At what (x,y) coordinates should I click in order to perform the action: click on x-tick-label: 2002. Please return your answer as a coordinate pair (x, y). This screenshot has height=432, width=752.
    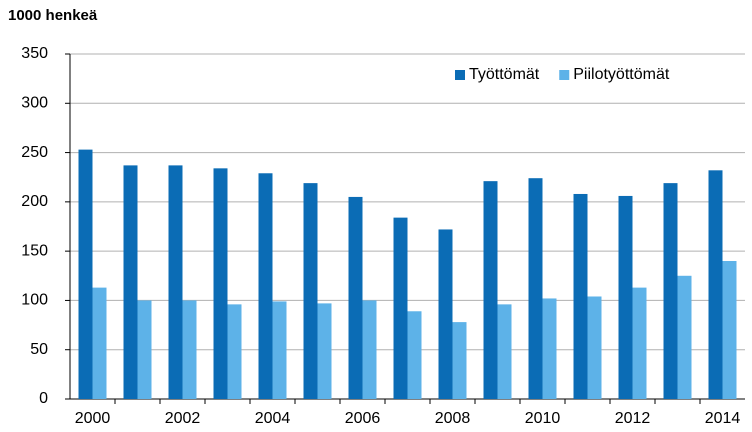
    Looking at the image, I should click on (183, 418).